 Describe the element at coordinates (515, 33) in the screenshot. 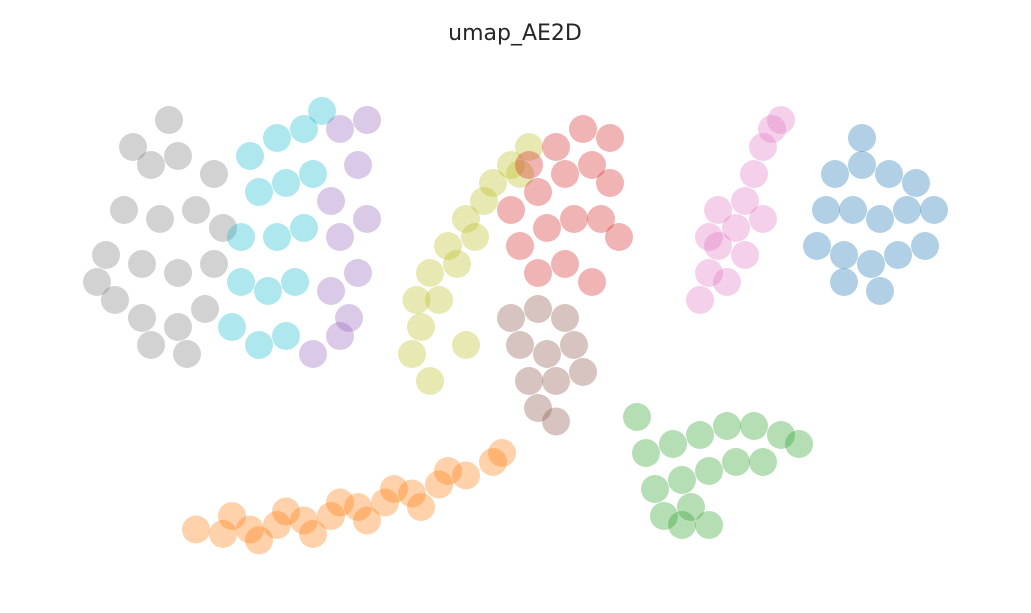

I see `chart-title: umap_AE2D` at that location.